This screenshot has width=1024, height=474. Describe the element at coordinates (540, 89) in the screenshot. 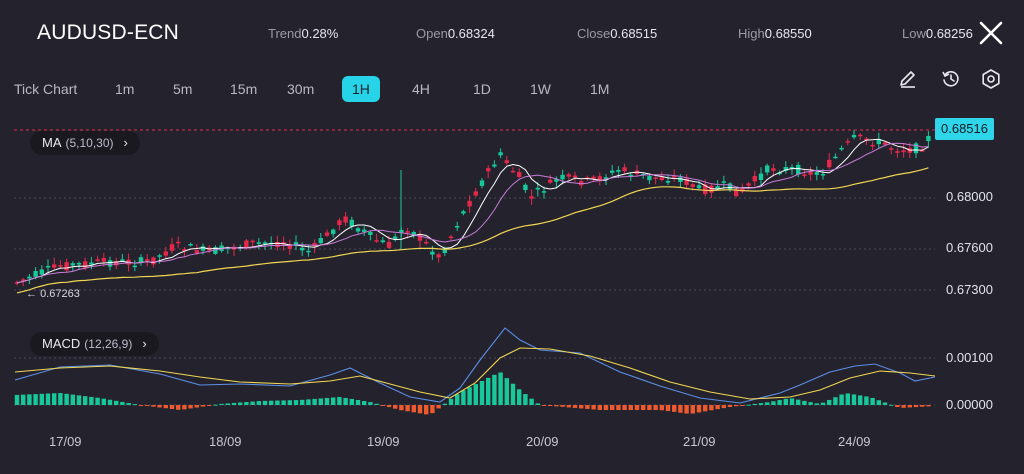

I see `tab-1w: 1W` at that location.